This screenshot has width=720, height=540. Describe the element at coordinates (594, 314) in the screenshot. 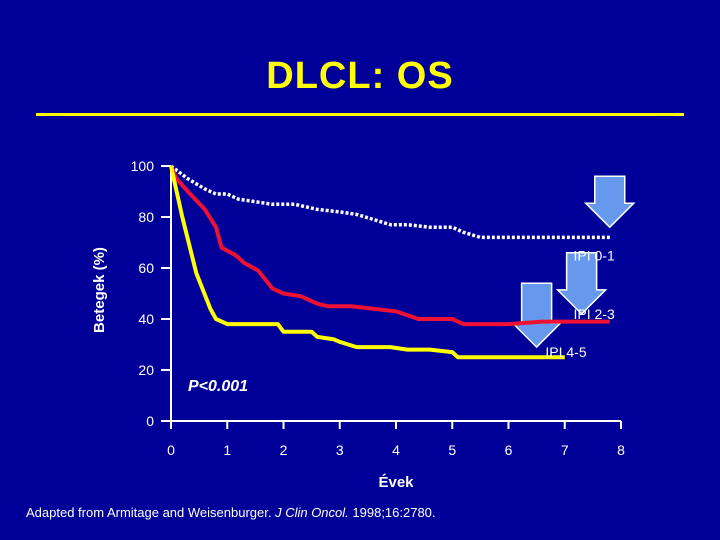

I see `series-label-ipi-2-3: IPI 2-3` at that location.